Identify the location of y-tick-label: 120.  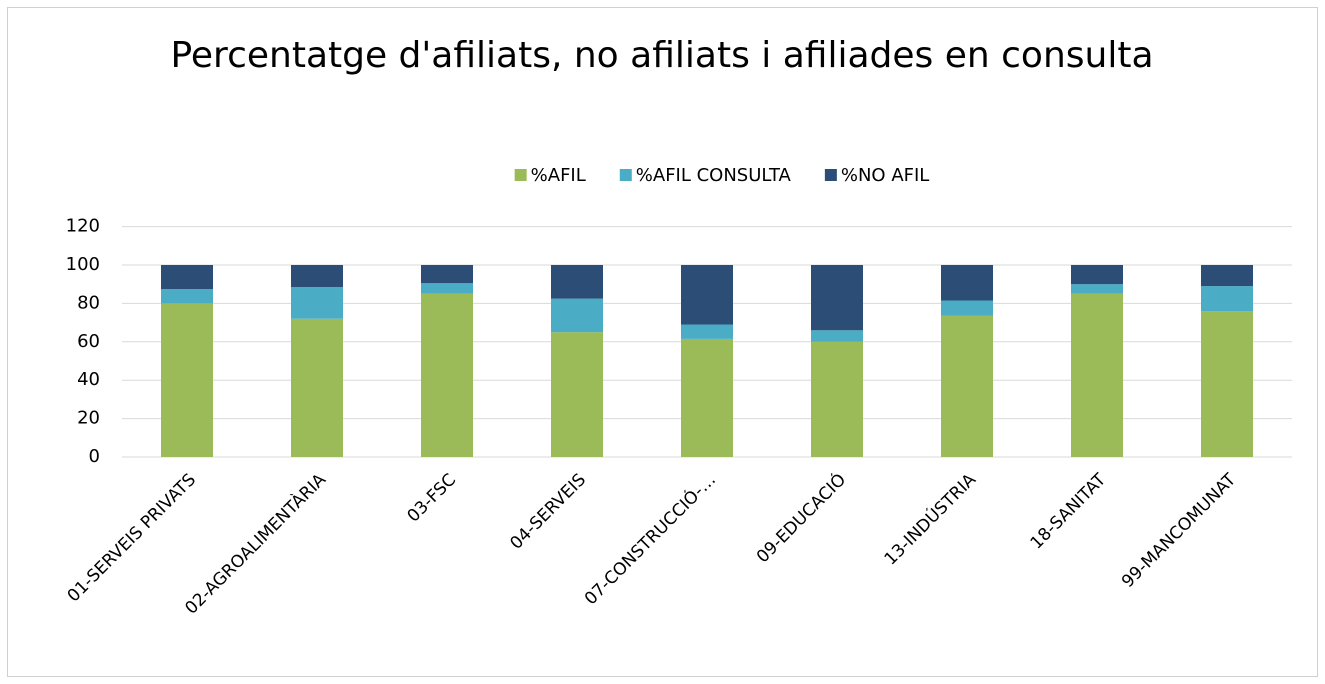
(83, 226).